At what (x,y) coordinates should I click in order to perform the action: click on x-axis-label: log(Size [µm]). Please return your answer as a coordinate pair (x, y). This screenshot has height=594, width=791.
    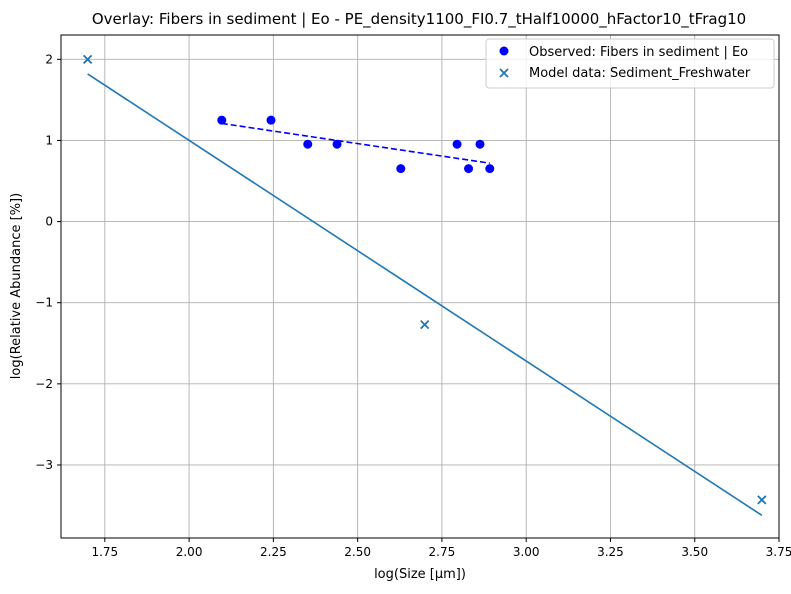
    Looking at the image, I should click on (420, 574).